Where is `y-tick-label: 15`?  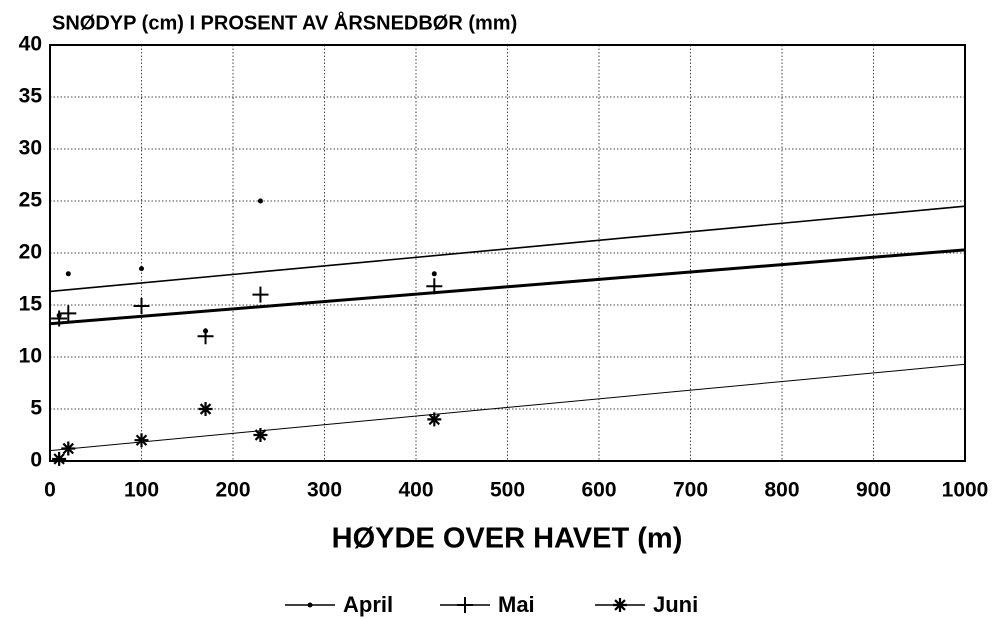
y-tick-label: 15 is located at coordinates (31, 304).